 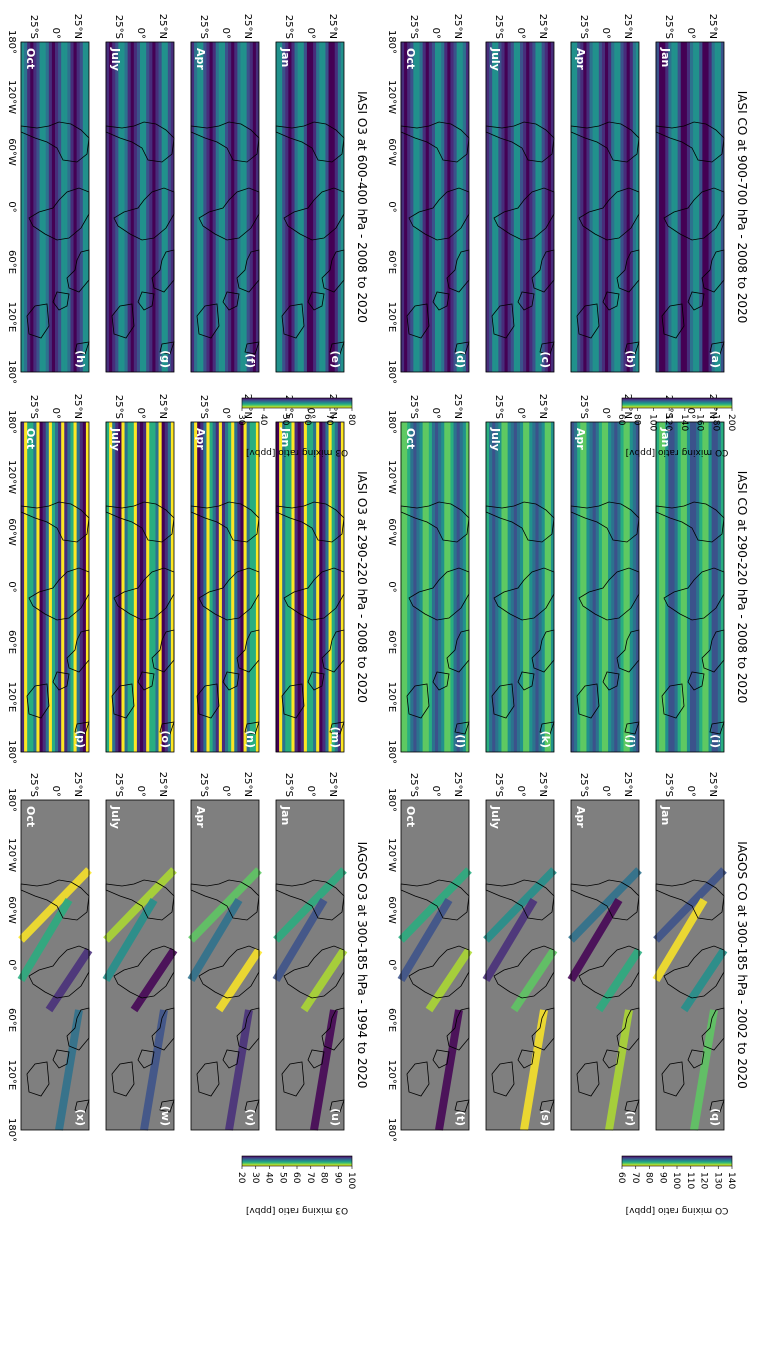 What do you see at coordinates (580, 439) in the screenshot?
I see `month-label: Apr` at bounding box center [580, 439].